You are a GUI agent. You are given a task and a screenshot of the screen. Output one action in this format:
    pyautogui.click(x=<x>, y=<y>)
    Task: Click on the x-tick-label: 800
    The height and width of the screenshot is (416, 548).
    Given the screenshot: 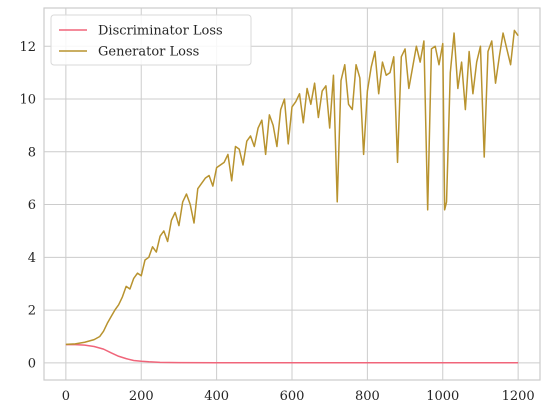 What is the action you would take?
    pyautogui.click(x=367, y=396)
    